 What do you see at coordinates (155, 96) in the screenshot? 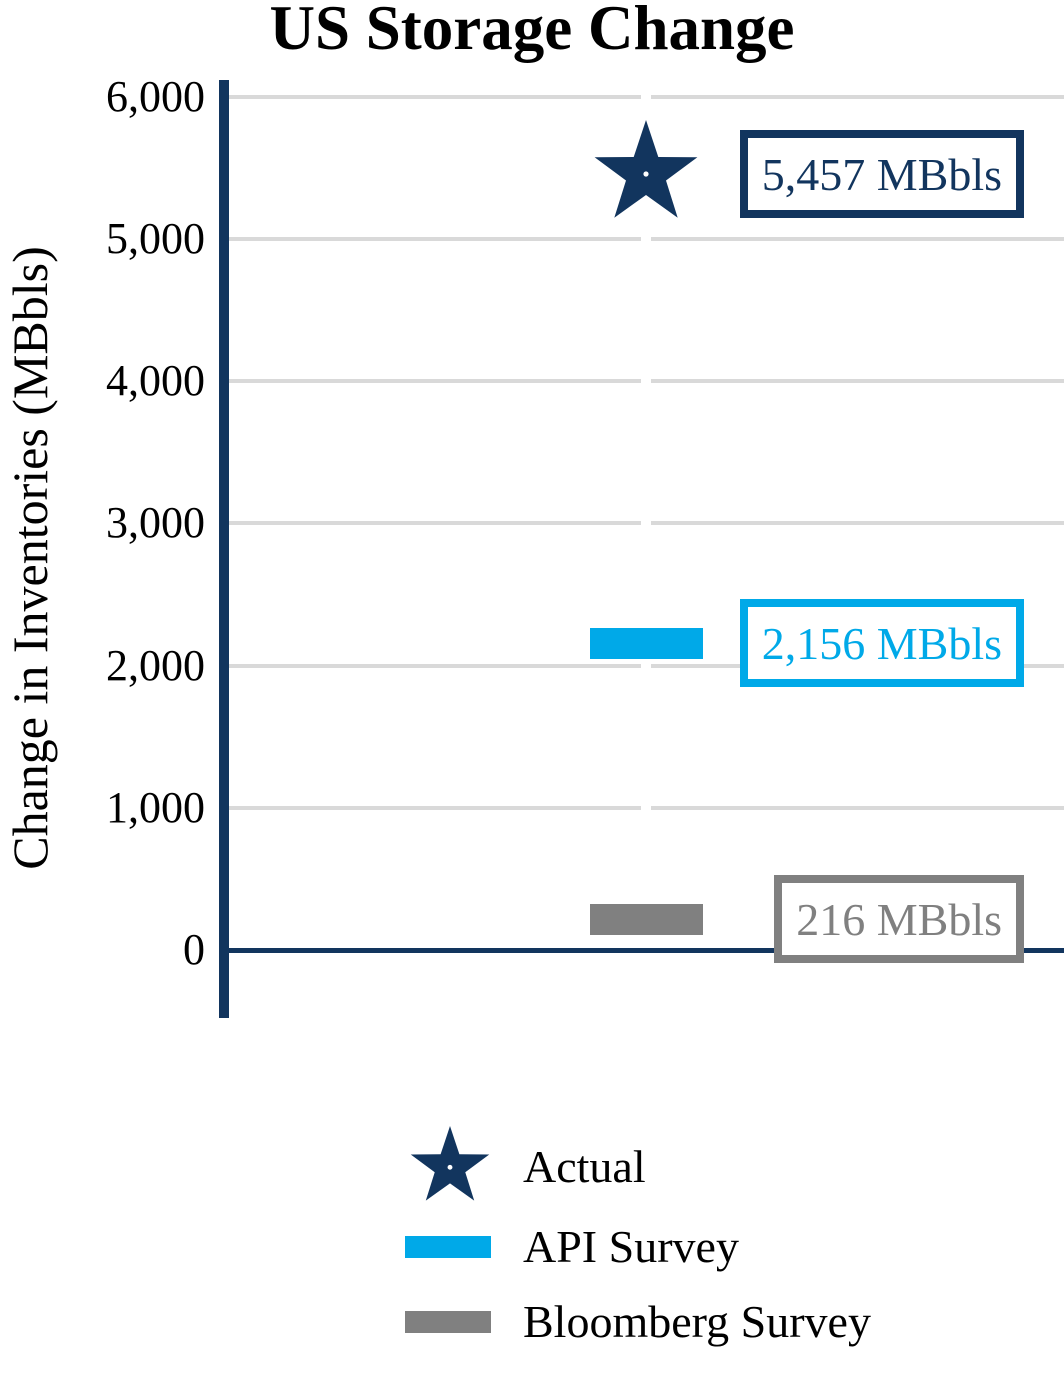
I see `y-tick-label-6000: 6,000` at bounding box center [155, 96].